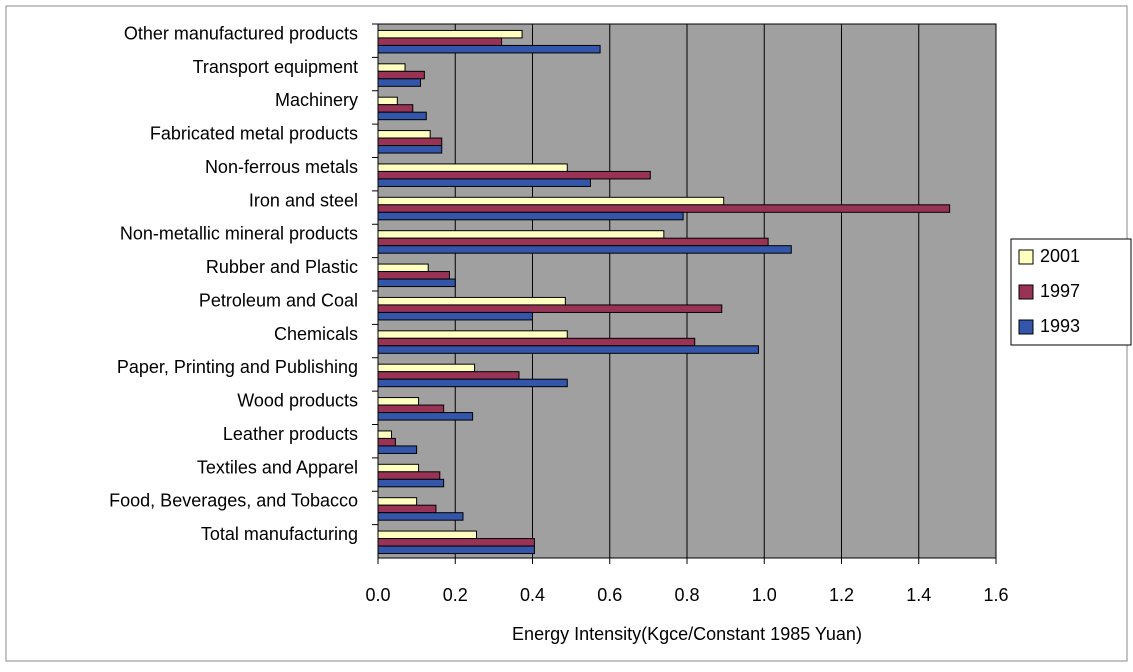  What do you see at coordinates (239, 234) in the screenshot?
I see `y-tick-label: Non-metallic mineral products` at bounding box center [239, 234].